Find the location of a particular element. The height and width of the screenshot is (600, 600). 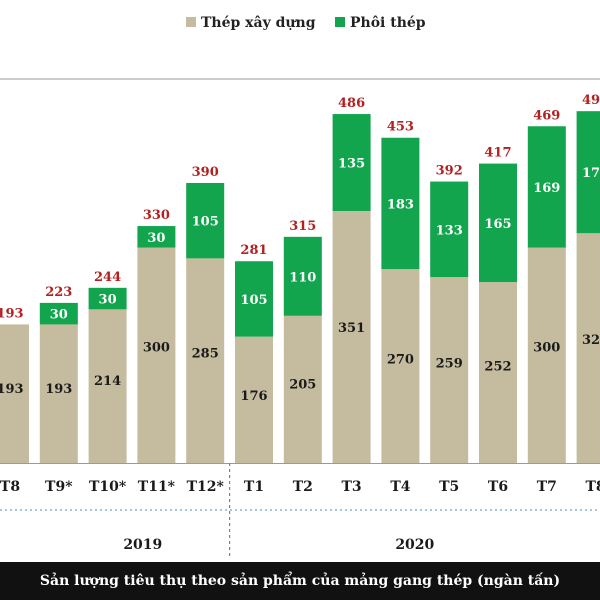

bar-value-phoi-thep: 135 is located at coordinates (351, 164).